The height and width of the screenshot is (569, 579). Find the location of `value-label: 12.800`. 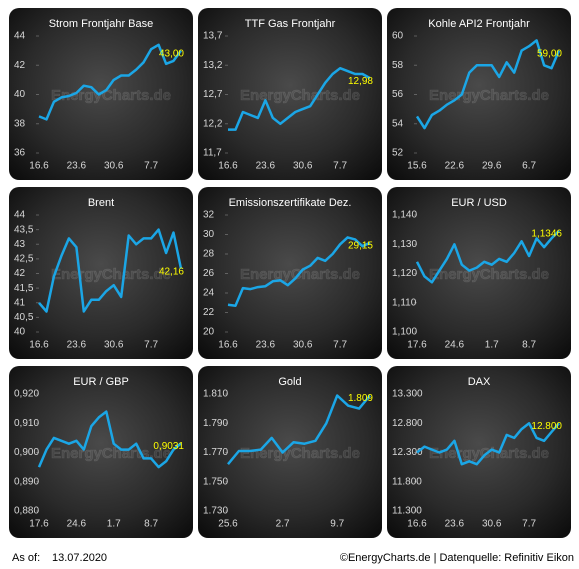

value-label: 12.800 is located at coordinates (546, 426).